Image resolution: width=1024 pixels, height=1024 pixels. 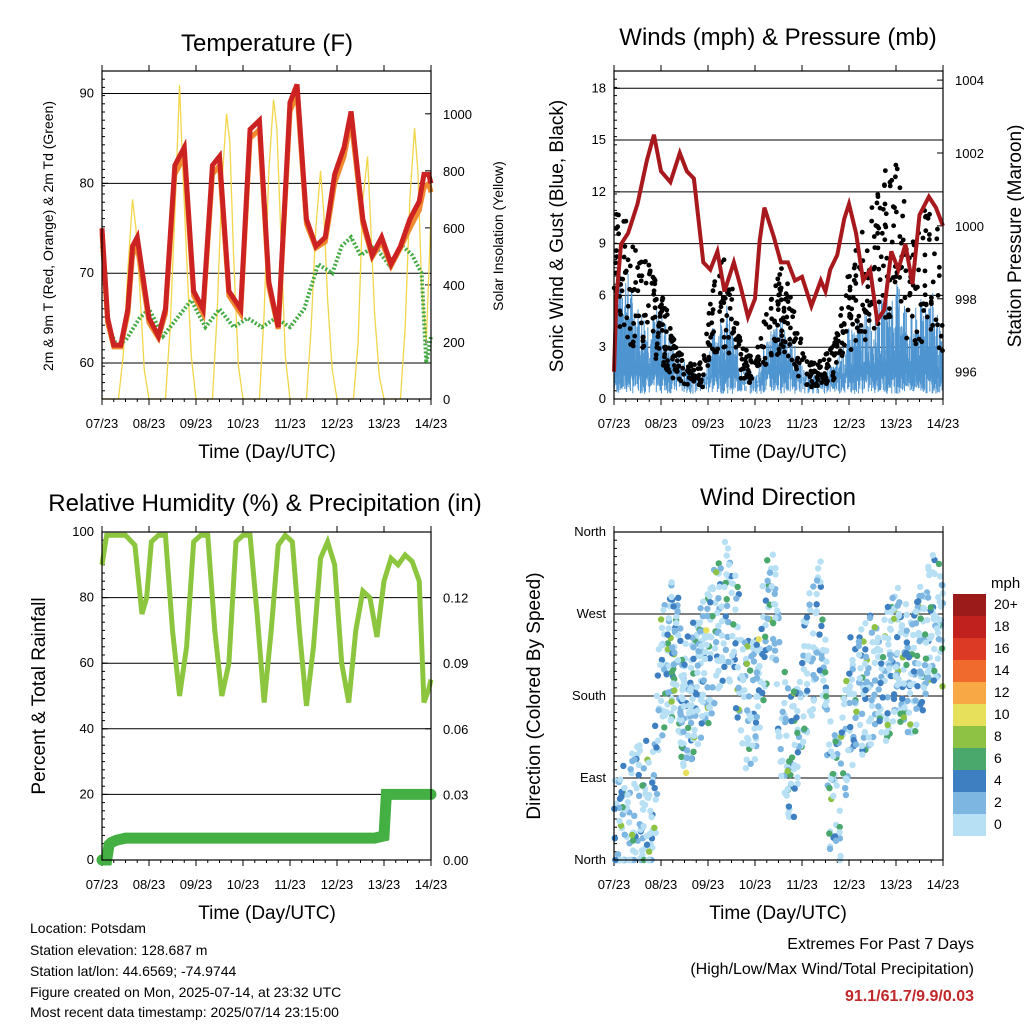 What do you see at coordinates (599, 139) in the screenshot?
I see `y-tick-label: 15` at bounding box center [599, 139].